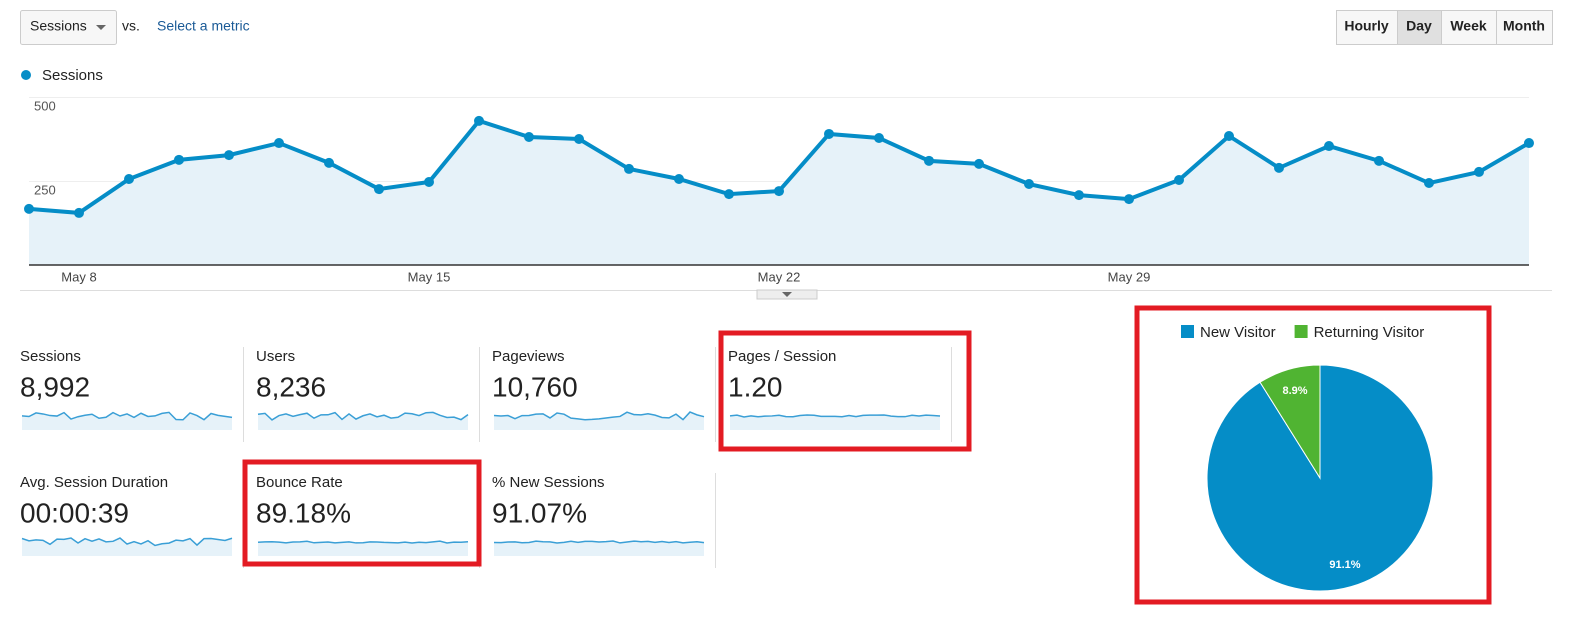 This screenshot has height=633, width=1584. What do you see at coordinates (1295, 391) in the screenshot?
I see `pie-label: 8.9%` at bounding box center [1295, 391].